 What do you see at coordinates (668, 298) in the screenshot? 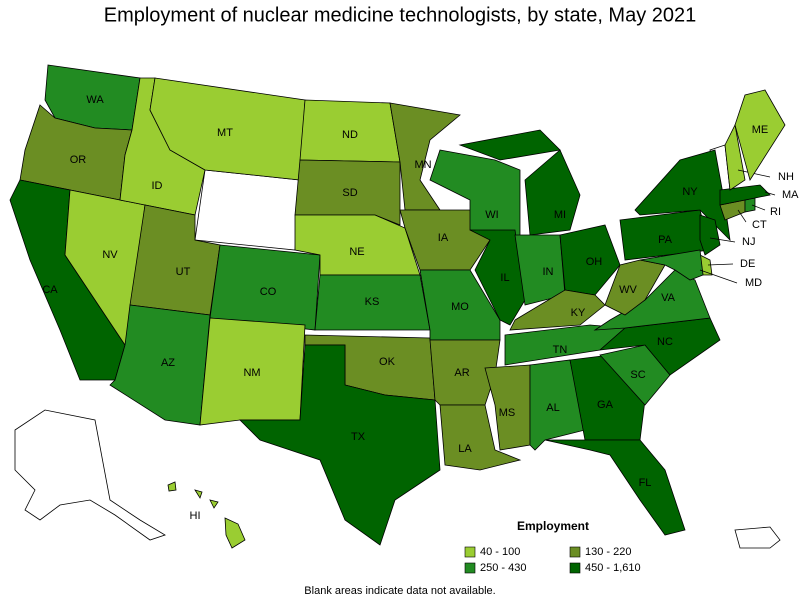
I see `state-label: VA` at bounding box center [668, 298].